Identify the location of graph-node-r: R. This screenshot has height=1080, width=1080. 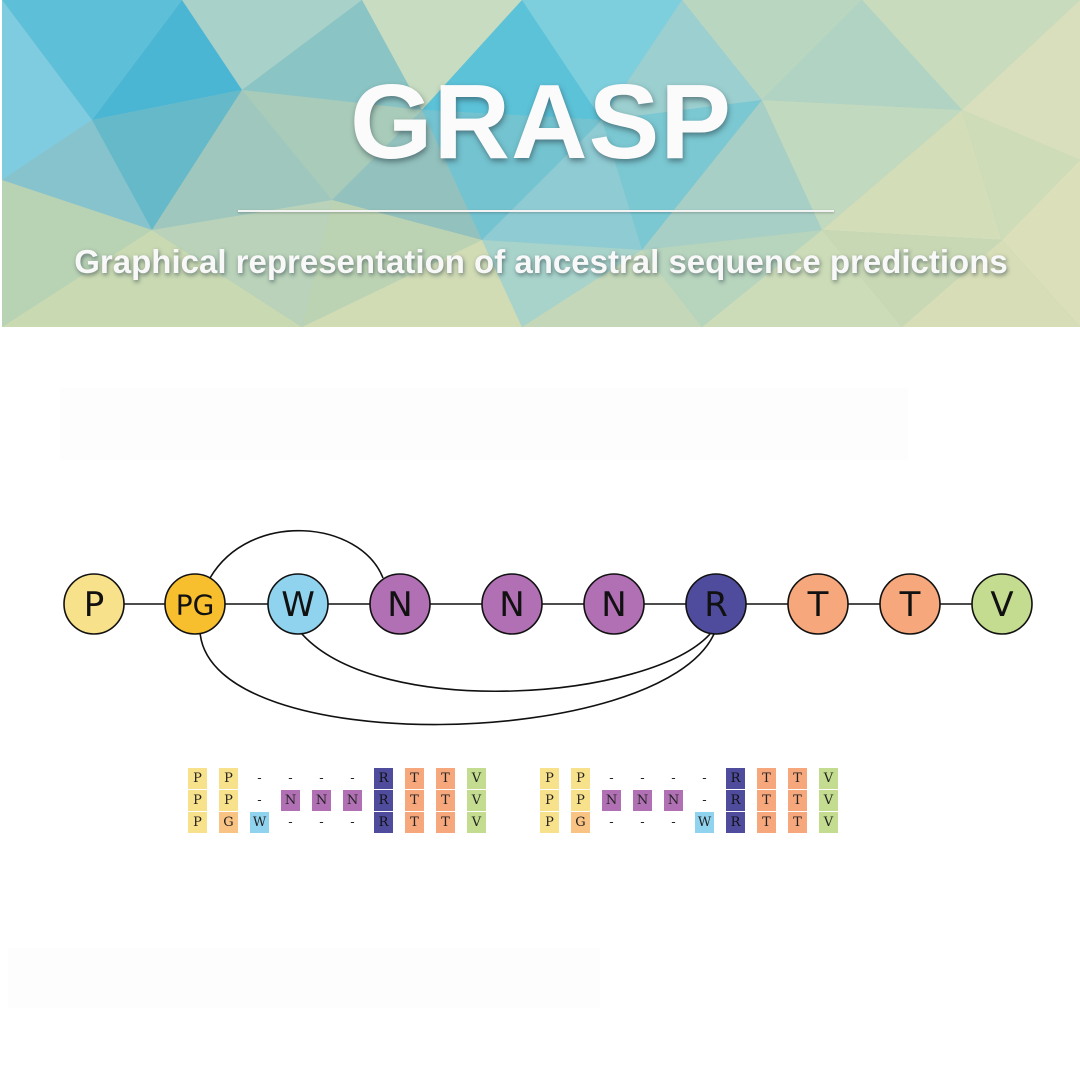
(716, 604).